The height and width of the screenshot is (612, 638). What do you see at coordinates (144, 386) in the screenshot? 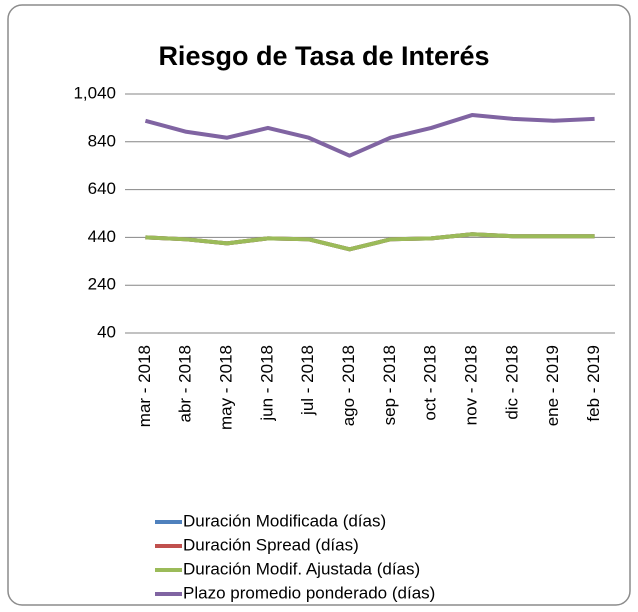
I see `x-tick-label: mar - 2018` at bounding box center [144, 386].